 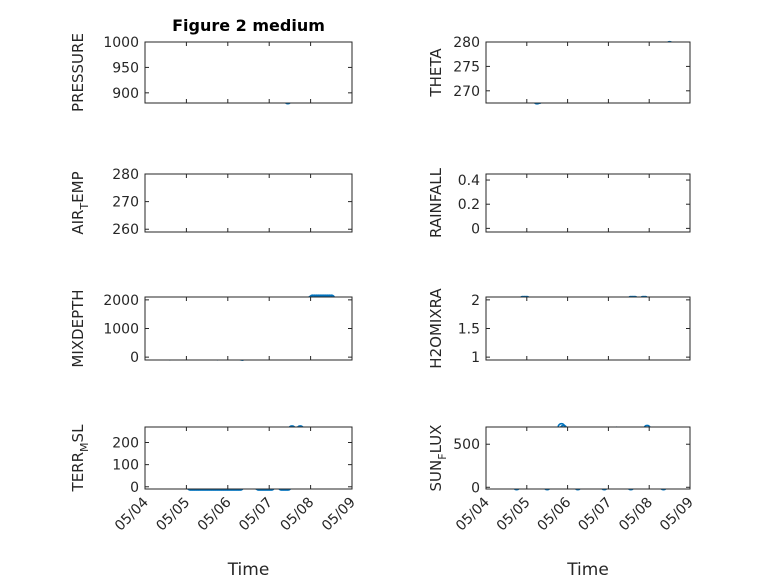 What do you see at coordinates (466, 67) in the screenshot?
I see `y-tick-label: 275` at bounding box center [466, 67].